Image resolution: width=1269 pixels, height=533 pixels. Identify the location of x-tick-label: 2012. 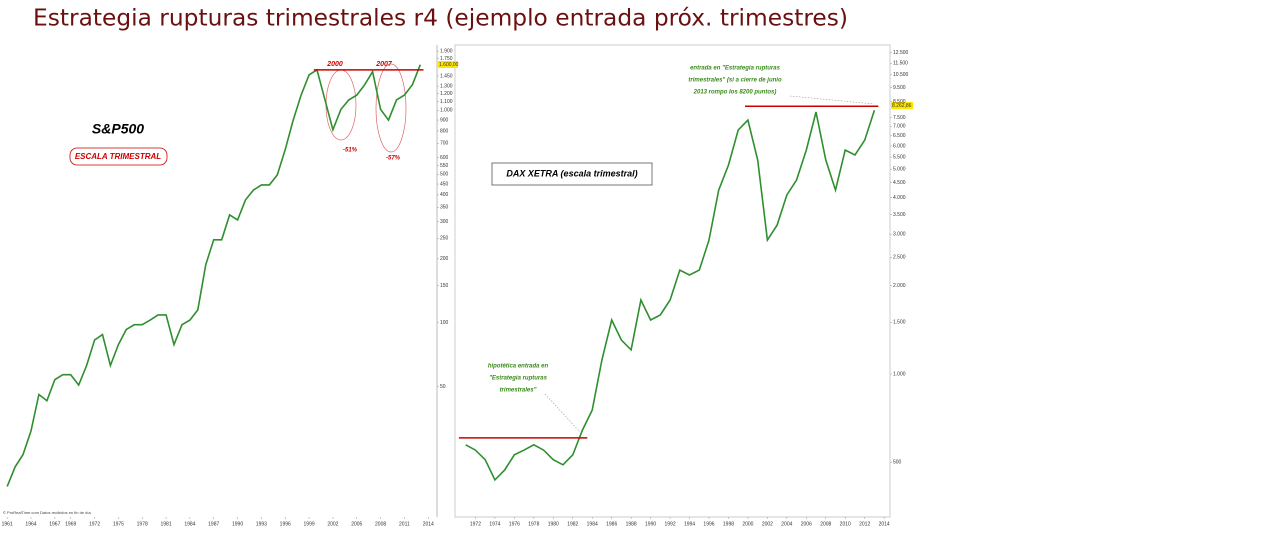
(864, 524).